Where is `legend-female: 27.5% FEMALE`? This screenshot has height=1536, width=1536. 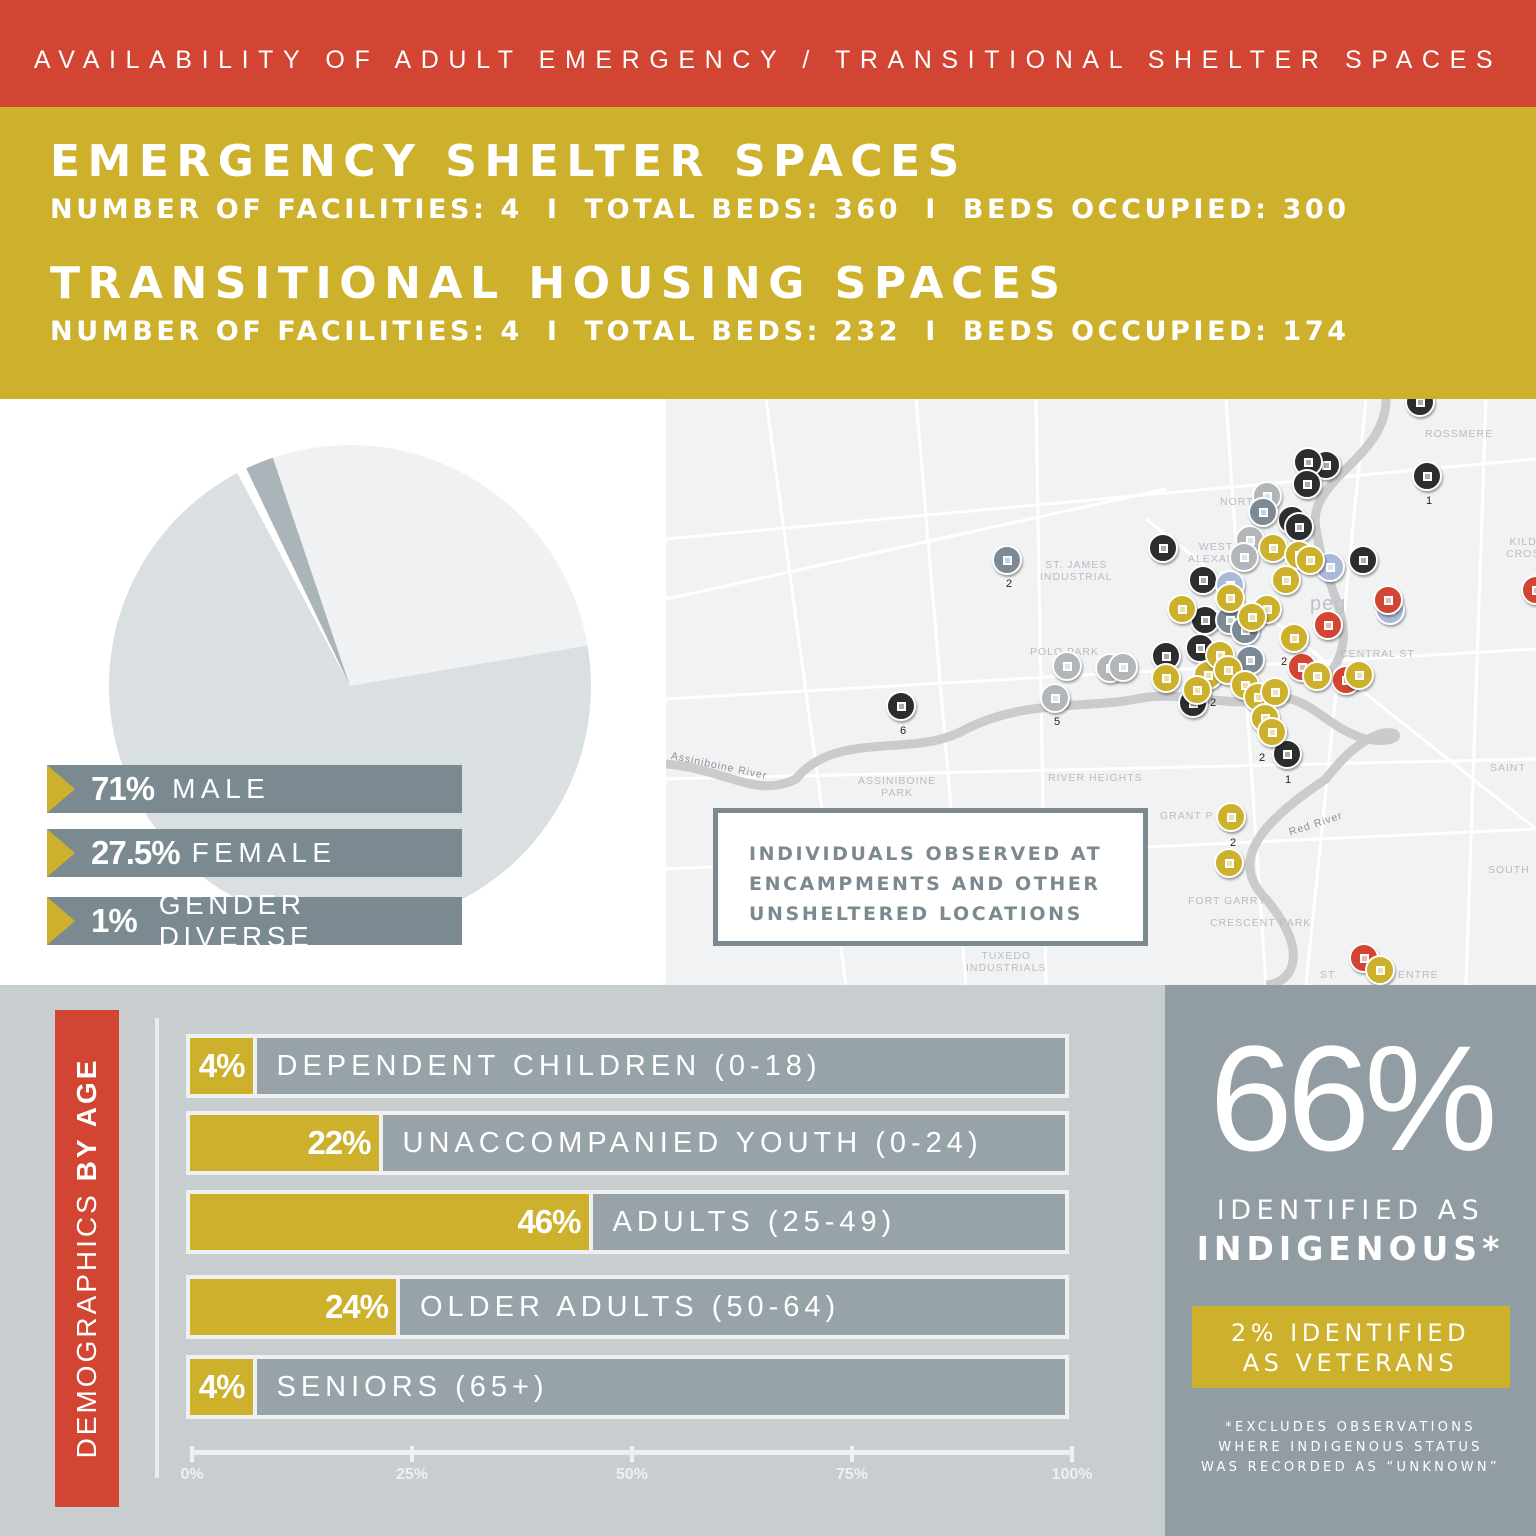 legend-female: 27.5% FEMALE is located at coordinates (254, 853).